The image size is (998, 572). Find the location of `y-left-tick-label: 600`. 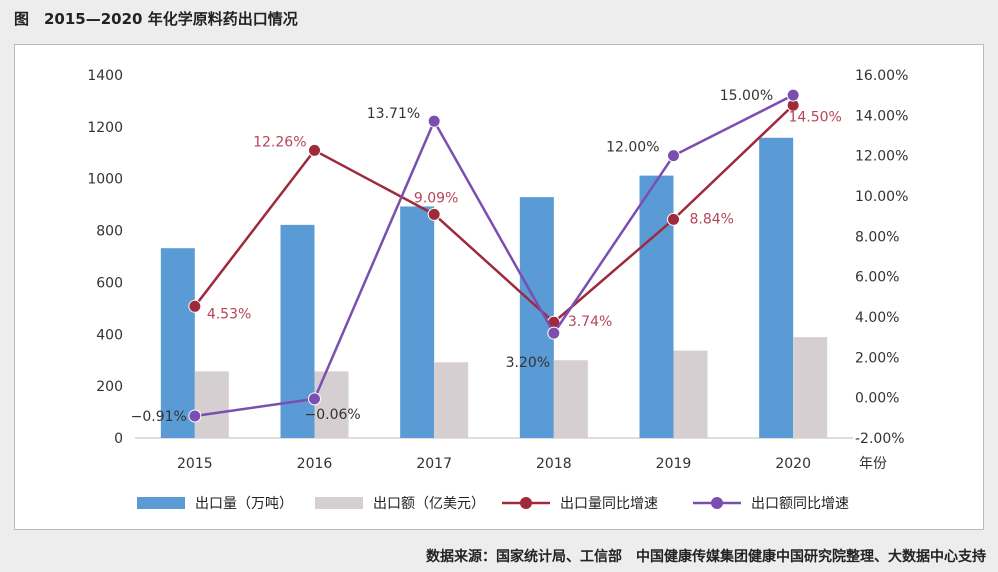

y-left-tick-label: 600 is located at coordinates (109, 283).